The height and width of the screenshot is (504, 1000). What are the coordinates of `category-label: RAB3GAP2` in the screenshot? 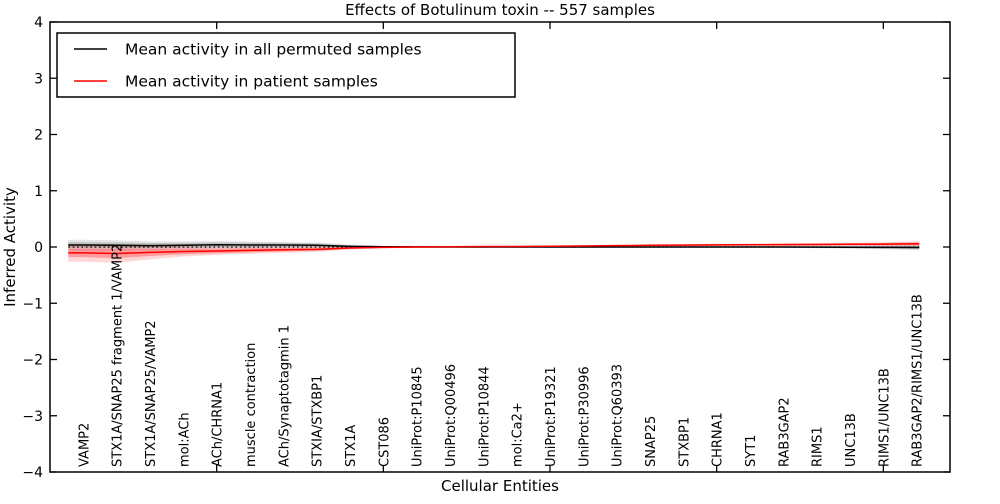 It's located at (784, 432).